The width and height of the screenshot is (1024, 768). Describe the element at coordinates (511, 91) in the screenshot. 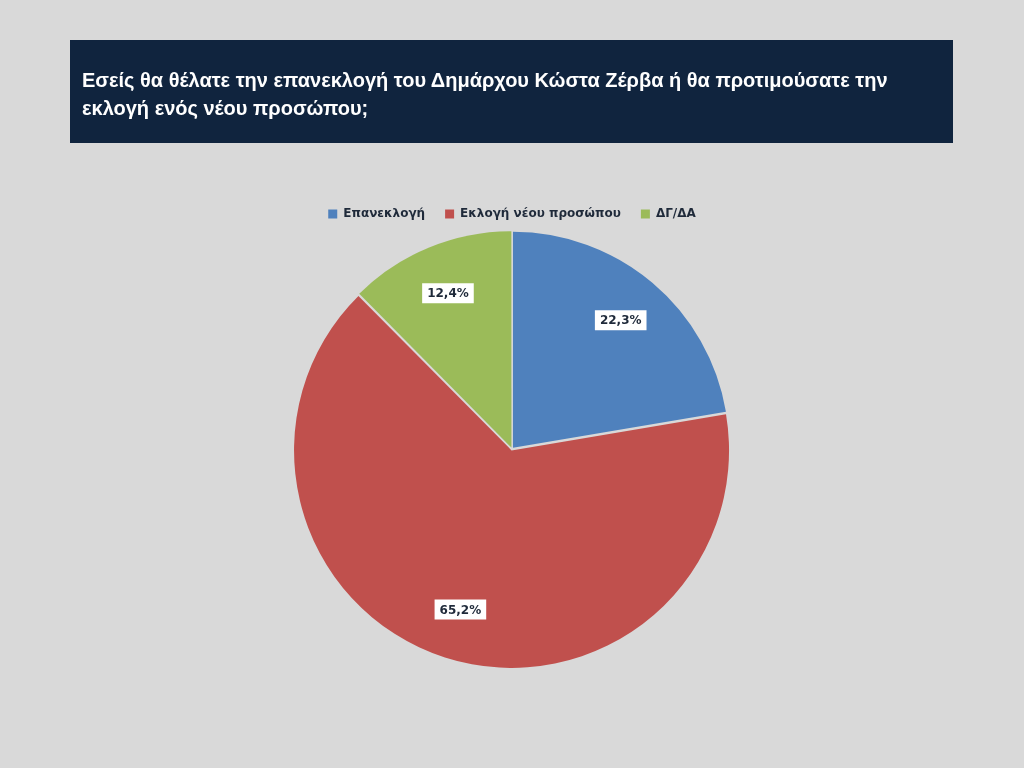

I see `chart-title: Εσείς θα θέλατε την επανεκλογή του Δημάρχου Κώστα Ζέρβα ή θα προτιμούσατε την εκλογή ενός νέου προσώπου;` at that location.